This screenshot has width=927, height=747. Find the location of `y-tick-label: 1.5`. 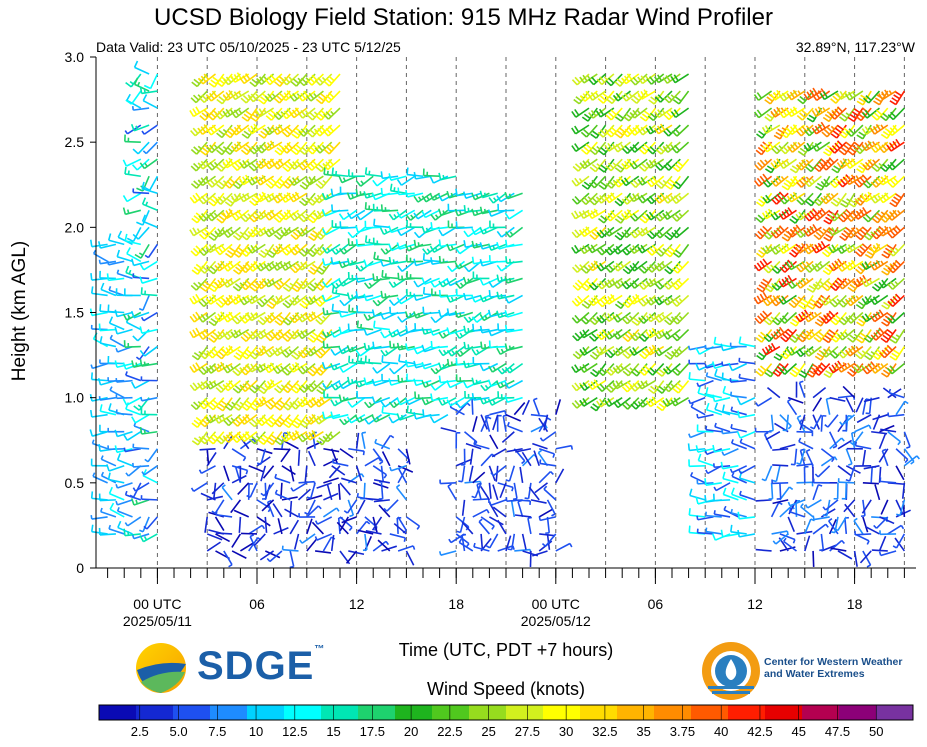

y-tick-label: 1.5 is located at coordinates (75, 313).